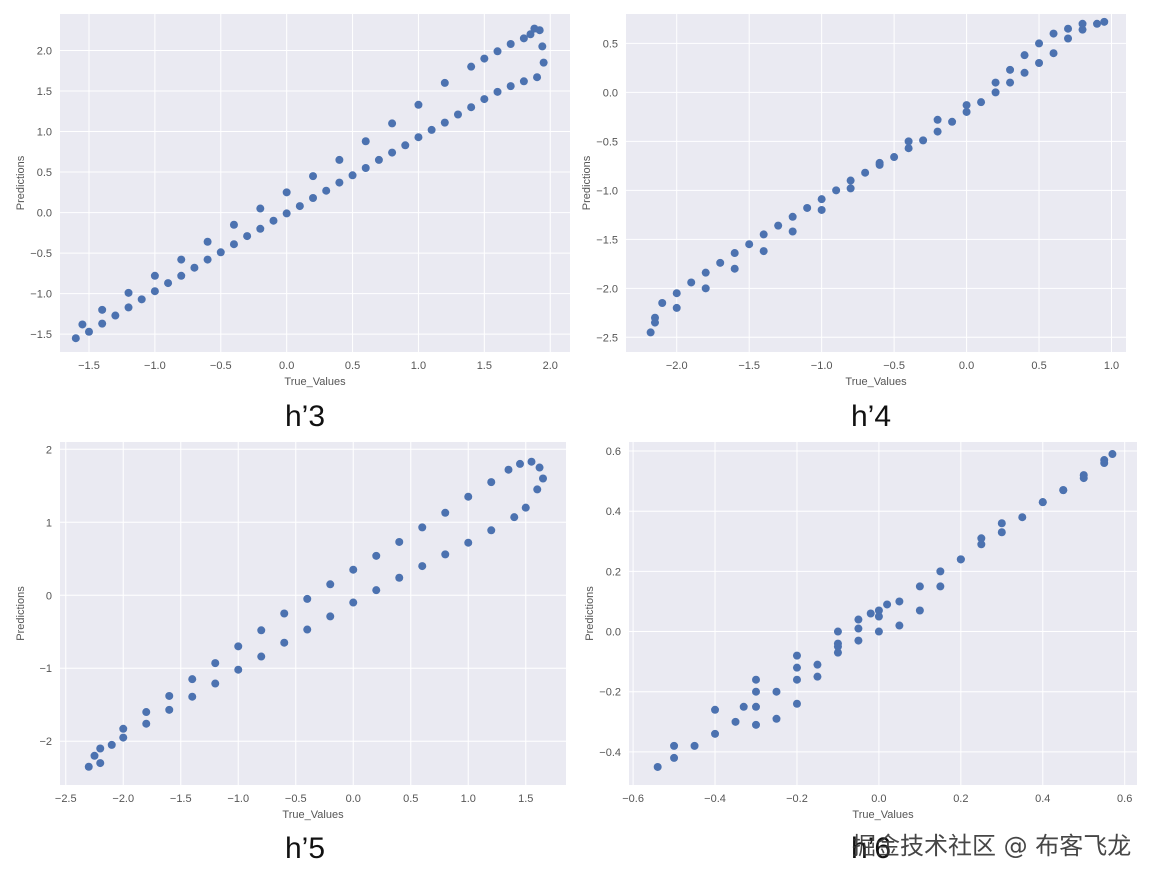 The width and height of the screenshot is (1166, 878). Describe the element at coordinates (550, 366) in the screenshot. I see `x-tick-label-h3: 2.0` at that location.